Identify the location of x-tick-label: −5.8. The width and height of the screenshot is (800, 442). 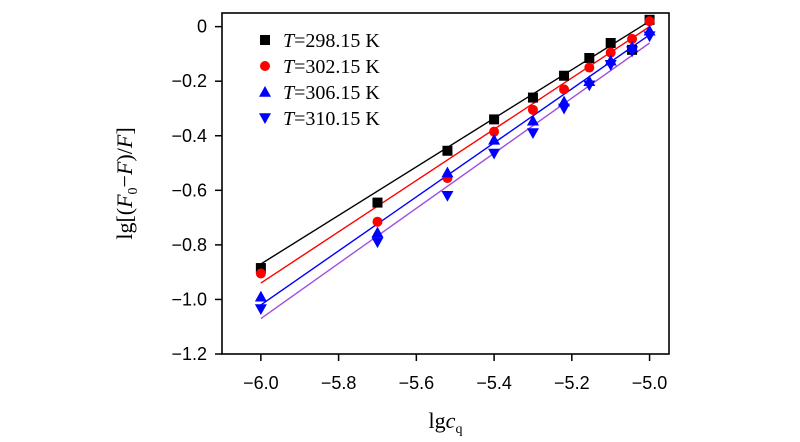
(339, 383).